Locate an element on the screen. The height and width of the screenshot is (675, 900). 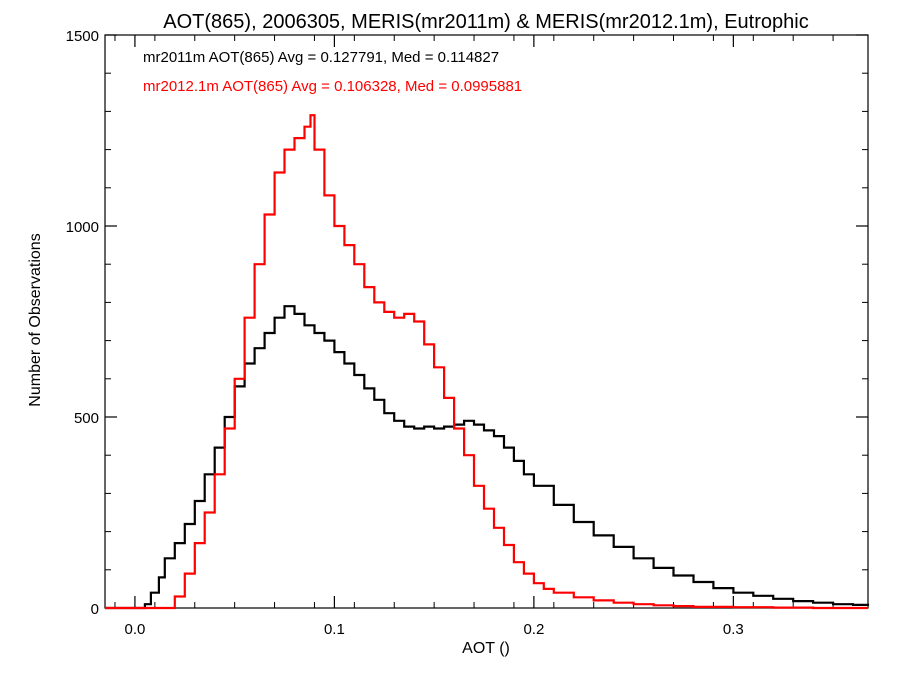
x-tick-label: 0.3 is located at coordinates (733, 629).